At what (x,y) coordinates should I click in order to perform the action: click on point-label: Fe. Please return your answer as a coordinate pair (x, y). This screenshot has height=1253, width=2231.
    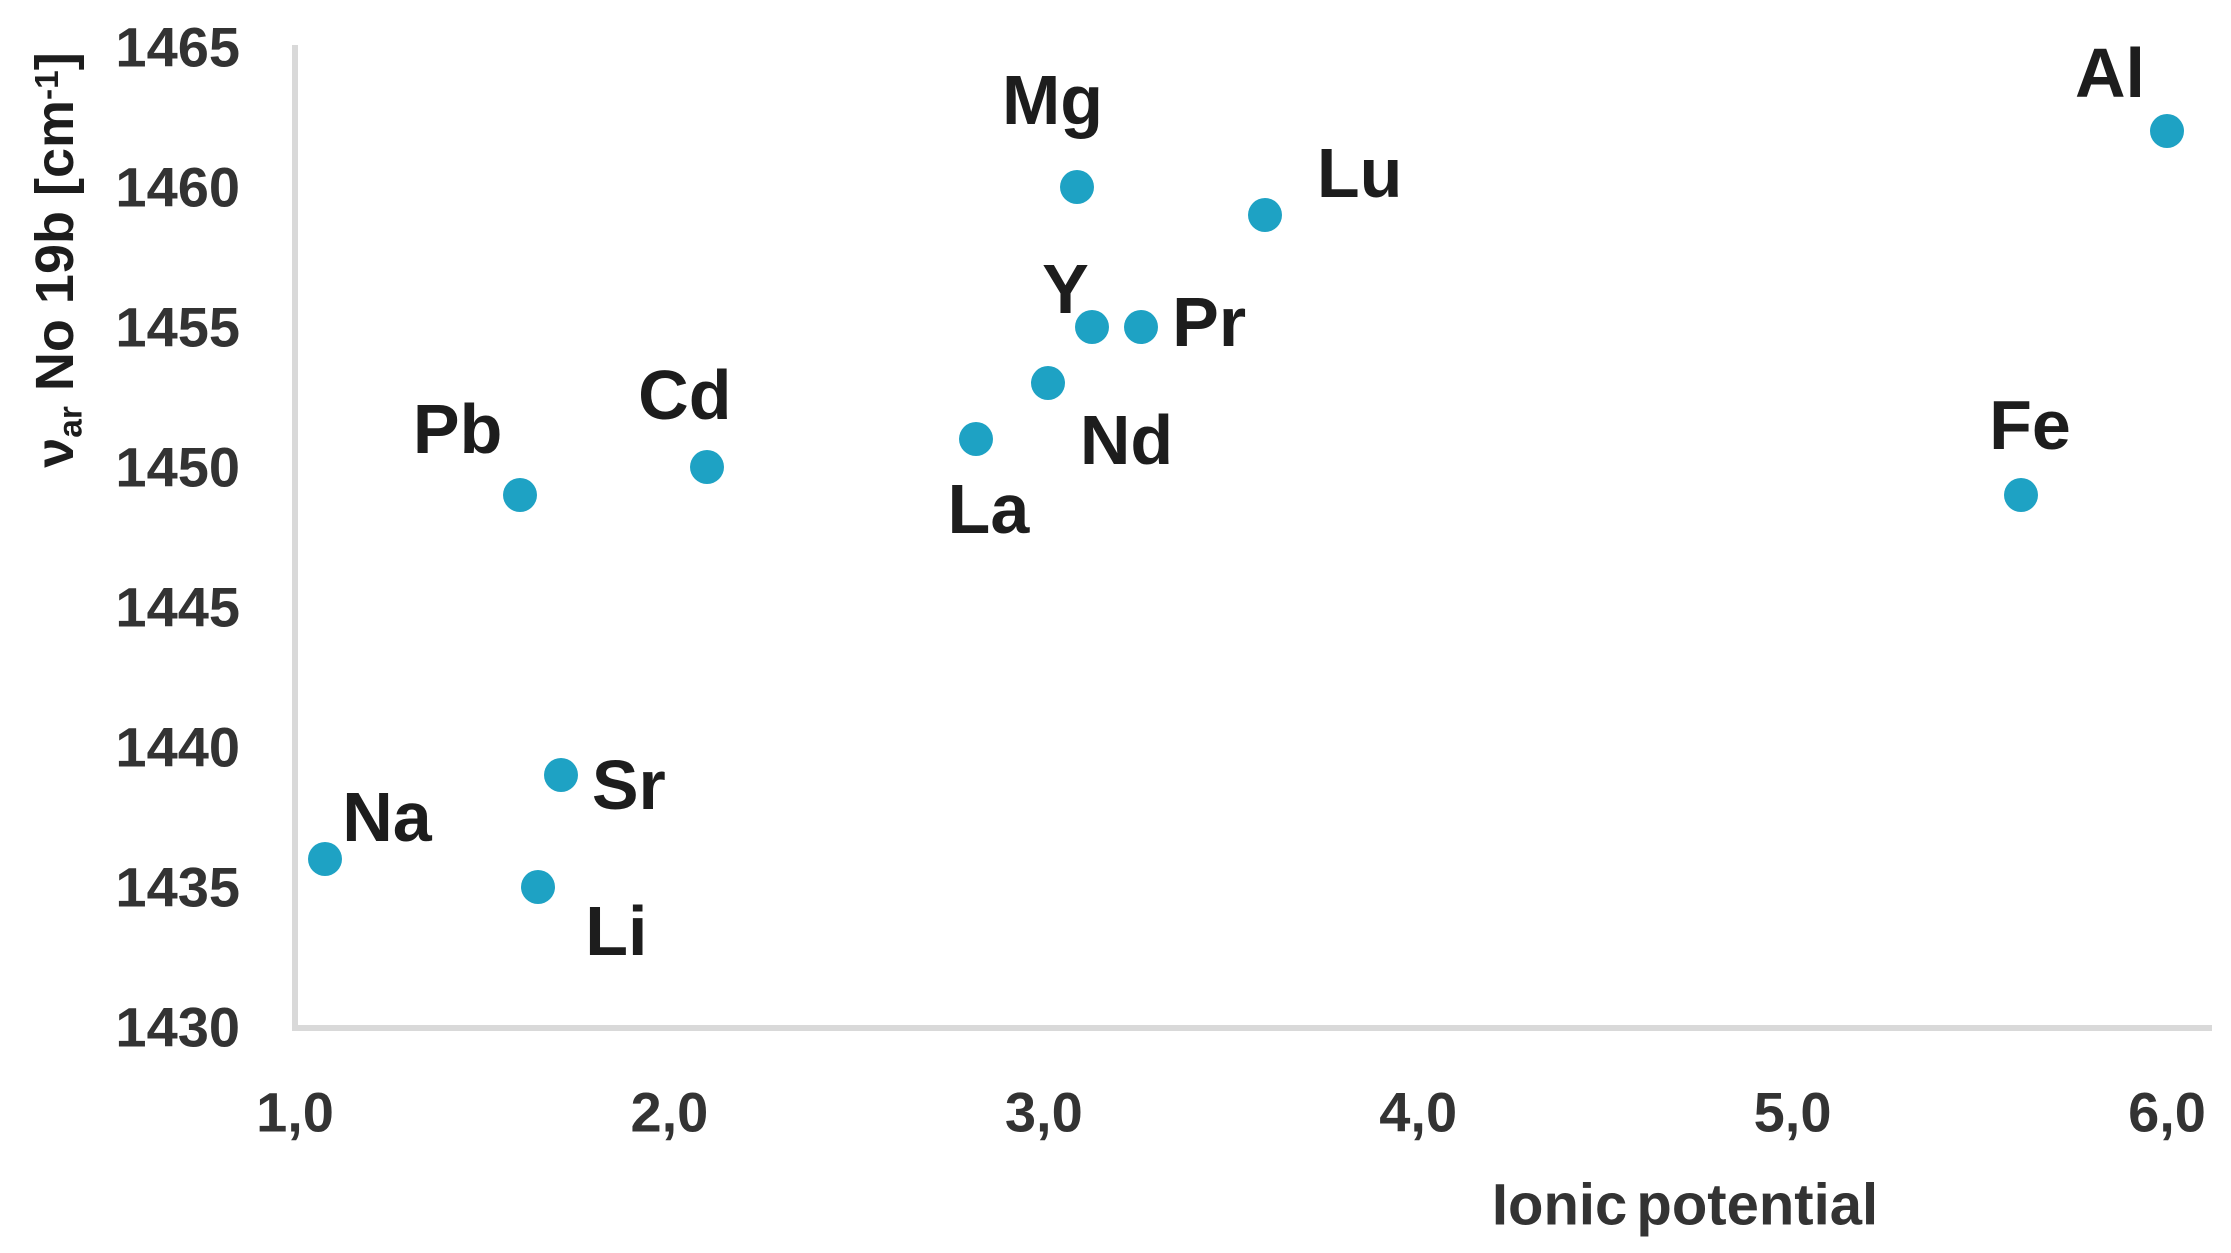
    Looking at the image, I should click on (2030, 425).